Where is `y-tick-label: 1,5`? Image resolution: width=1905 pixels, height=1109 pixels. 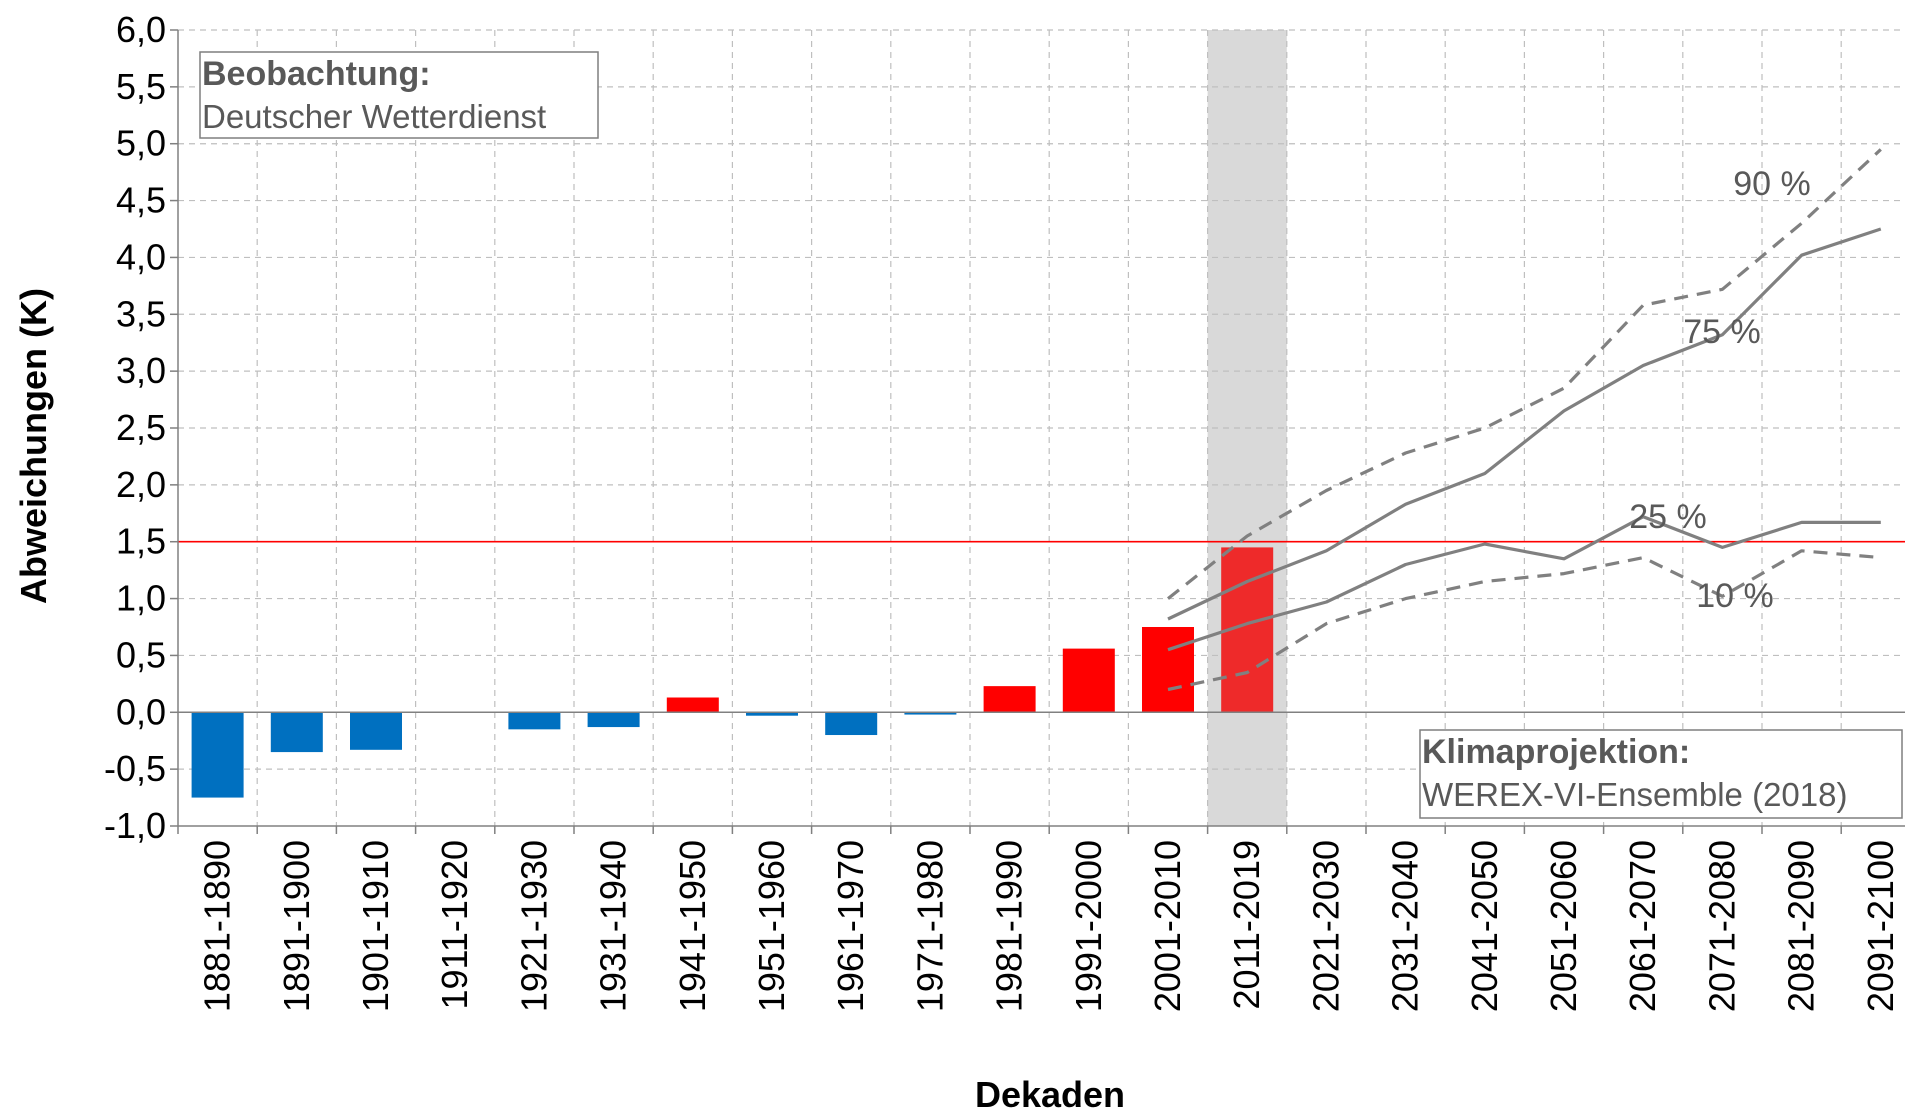
y-tick-label: 1,5 is located at coordinates (141, 541).